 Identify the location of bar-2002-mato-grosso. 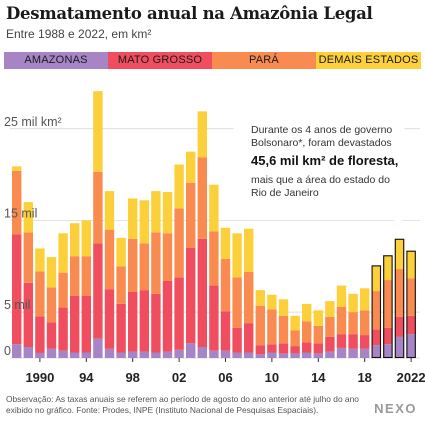
(179, 313).